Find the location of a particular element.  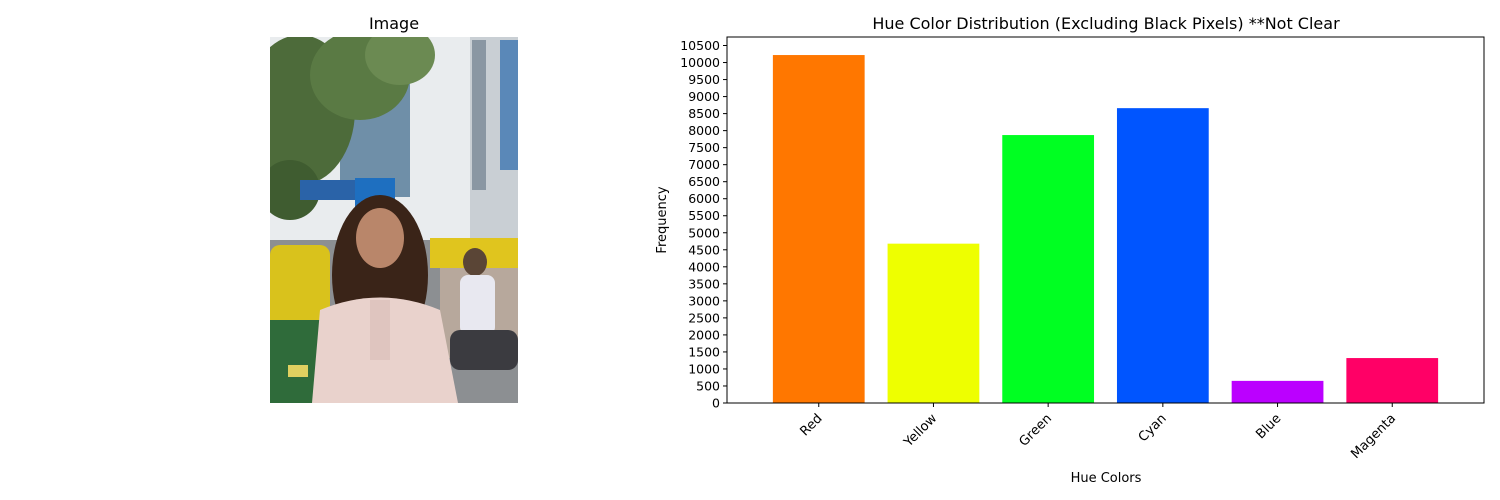

y-tick-label: 6500 is located at coordinates (704, 181).